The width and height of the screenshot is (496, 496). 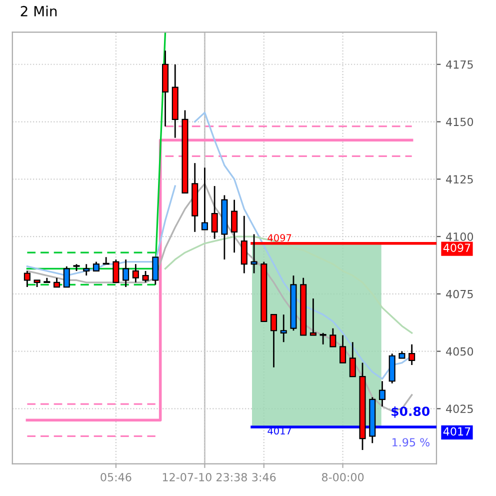 What do you see at coordinates (116, 477) in the screenshot?
I see `x-tick-label: 05:46` at bounding box center [116, 477].